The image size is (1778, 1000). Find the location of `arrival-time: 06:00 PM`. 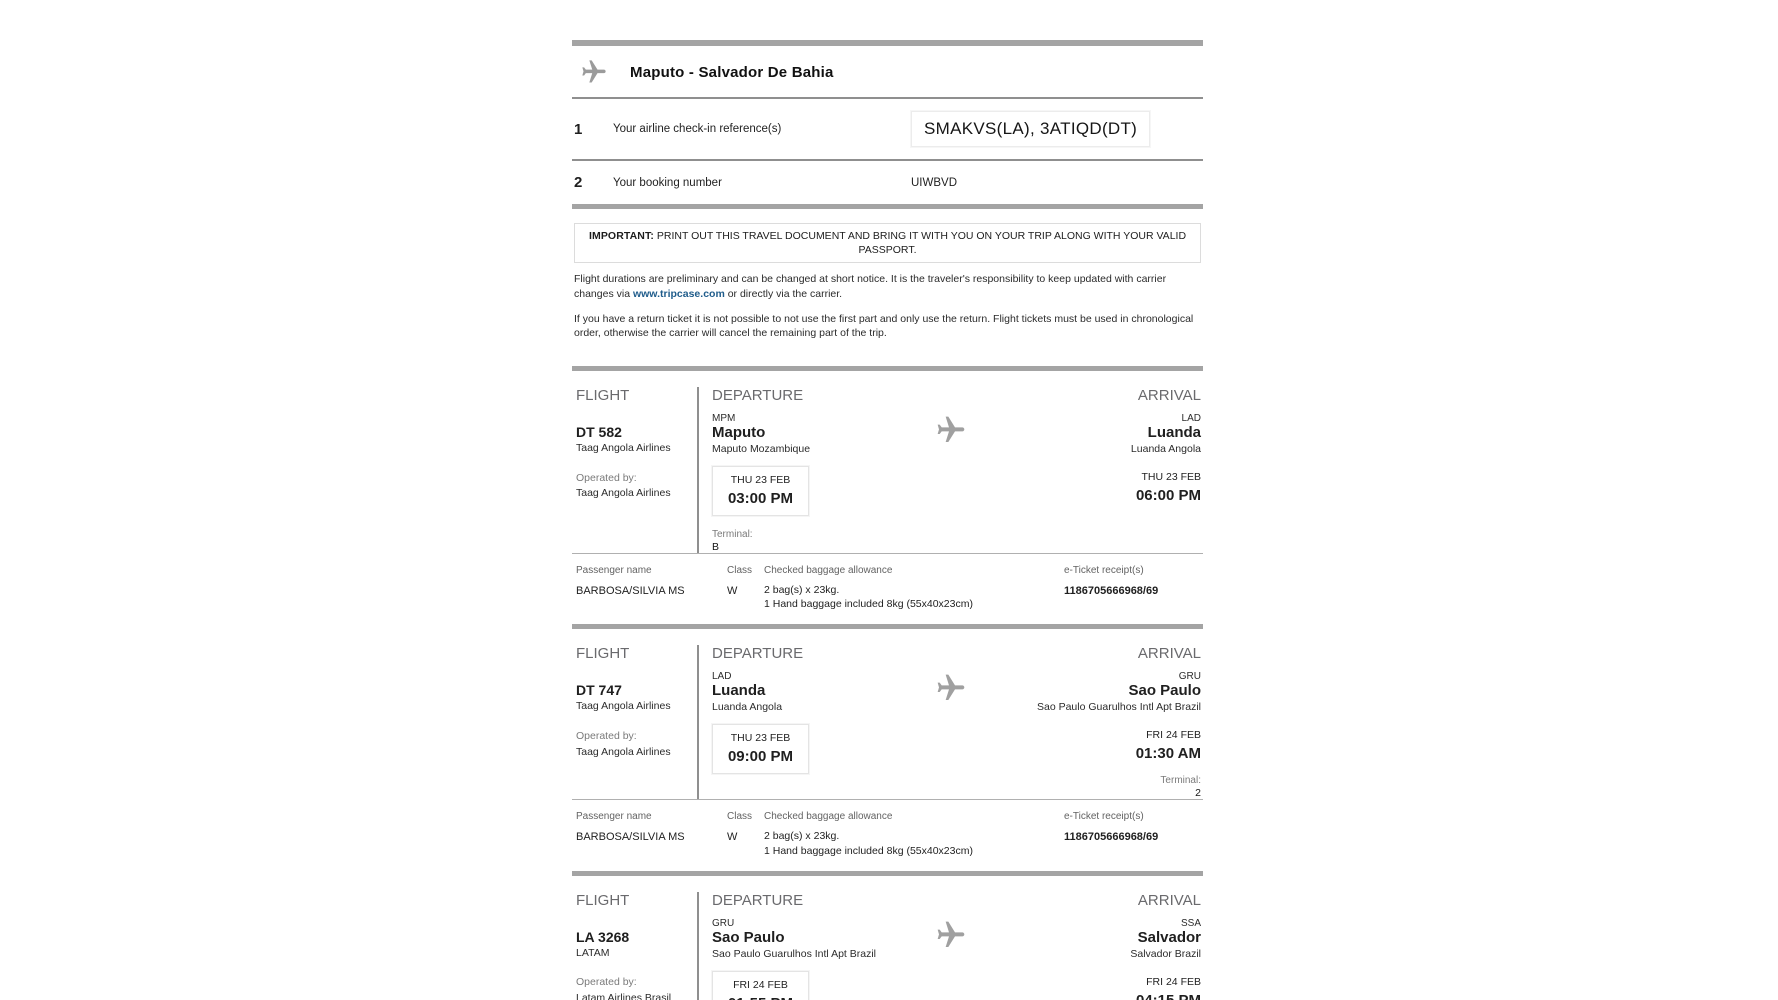

arrival-time: 06:00 PM is located at coordinates (1168, 496).